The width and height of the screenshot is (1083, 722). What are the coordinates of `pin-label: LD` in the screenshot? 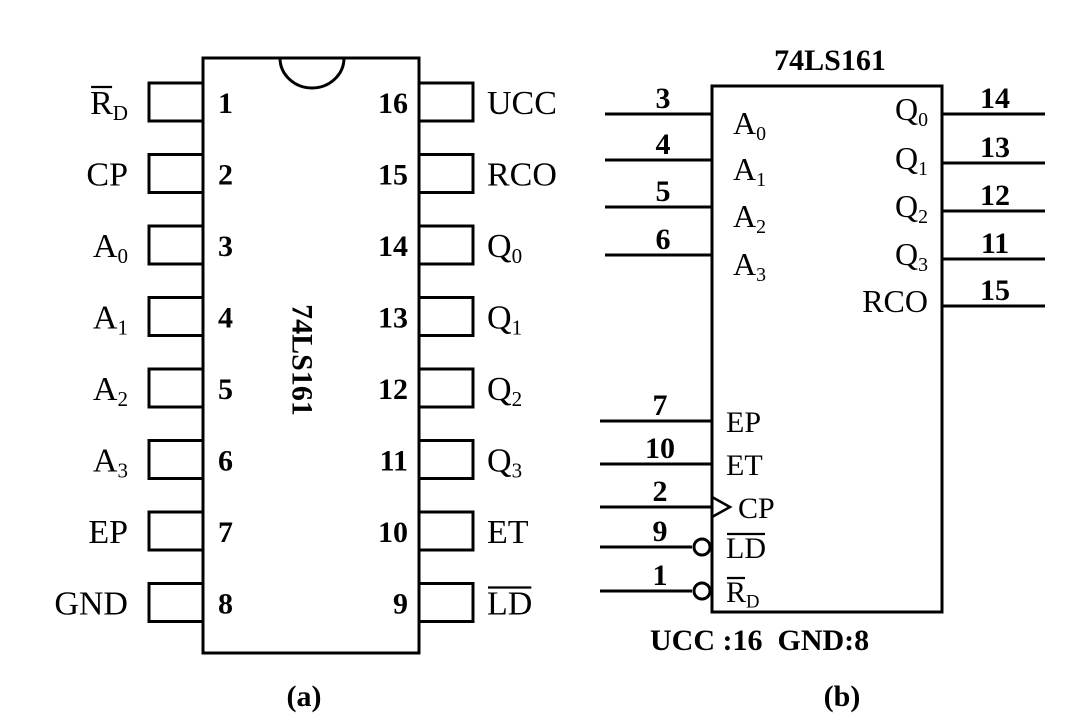 It's located at (509, 604).